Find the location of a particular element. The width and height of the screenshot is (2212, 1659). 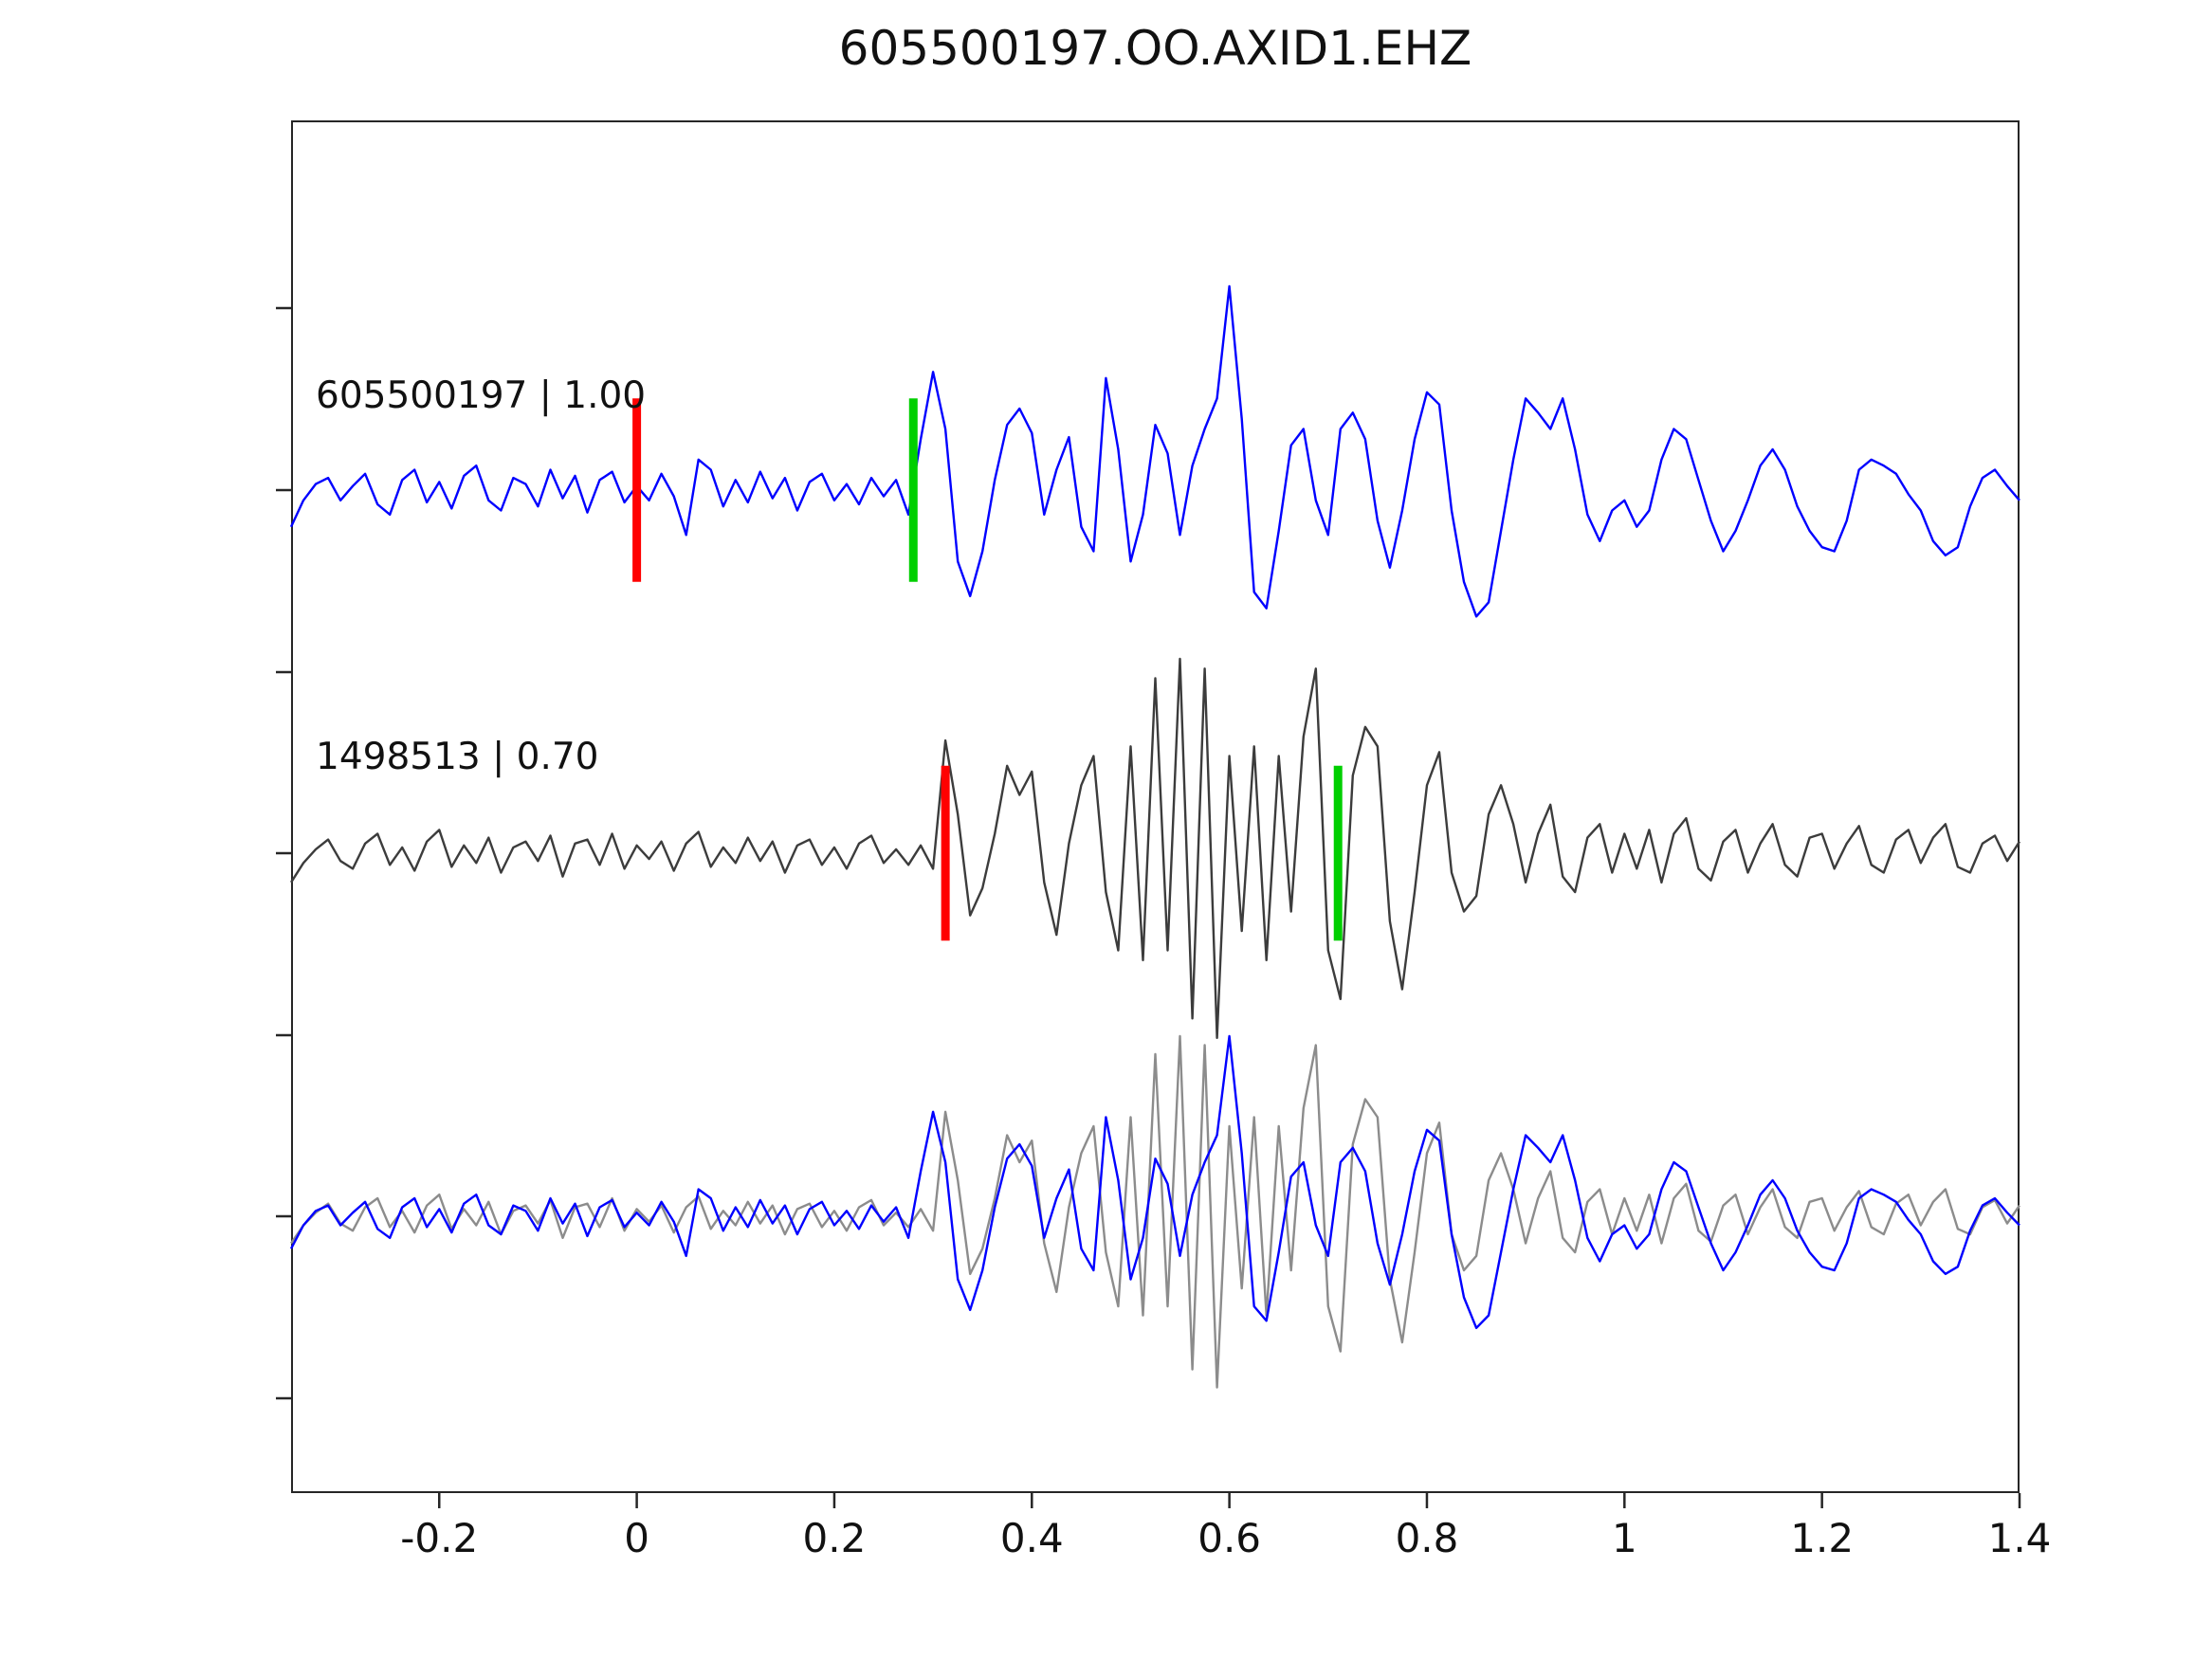

x-tick-label: 1 is located at coordinates (1624, 1538).